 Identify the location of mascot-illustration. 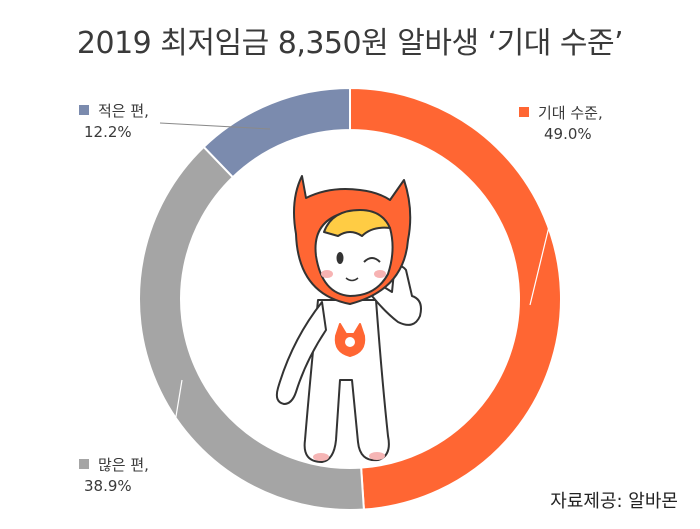
(348, 319).